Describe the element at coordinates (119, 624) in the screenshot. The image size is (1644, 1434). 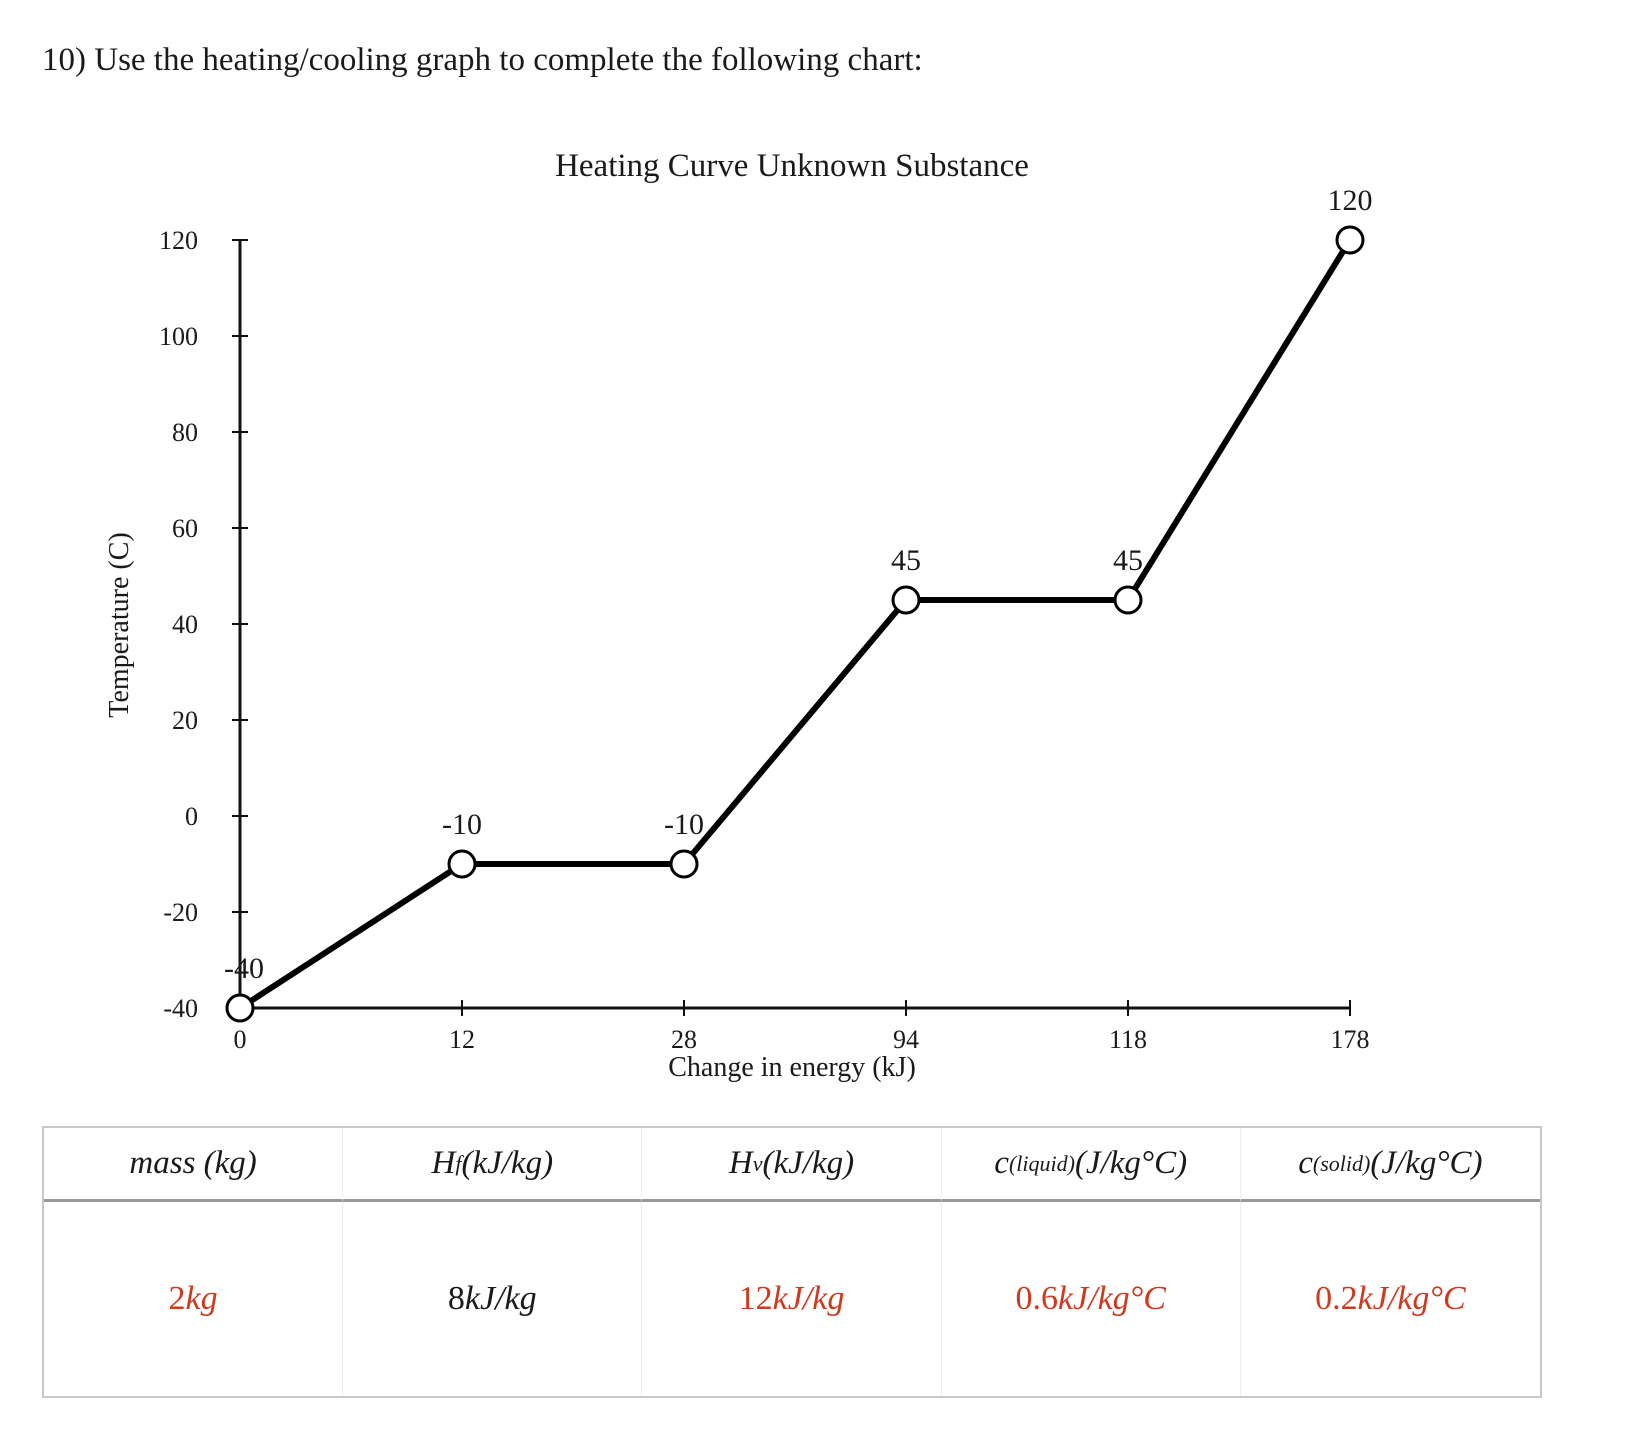
I see `y-axis-label: Temperature (C)` at that location.